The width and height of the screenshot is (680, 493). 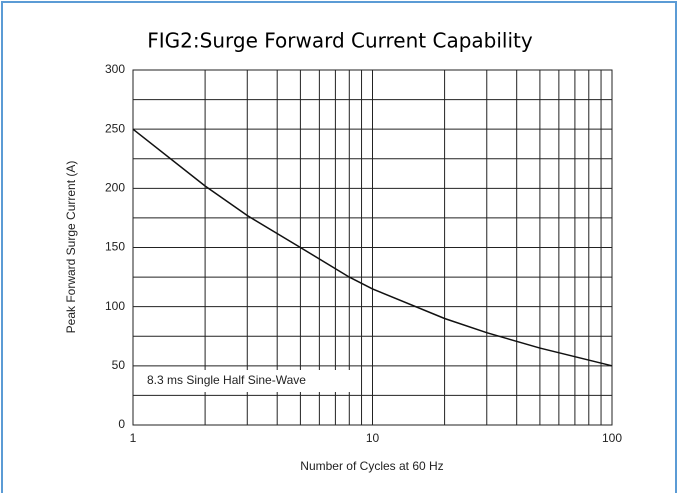 What do you see at coordinates (121, 424) in the screenshot?
I see `y-tick-label: 0` at bounding box center [121, 424].